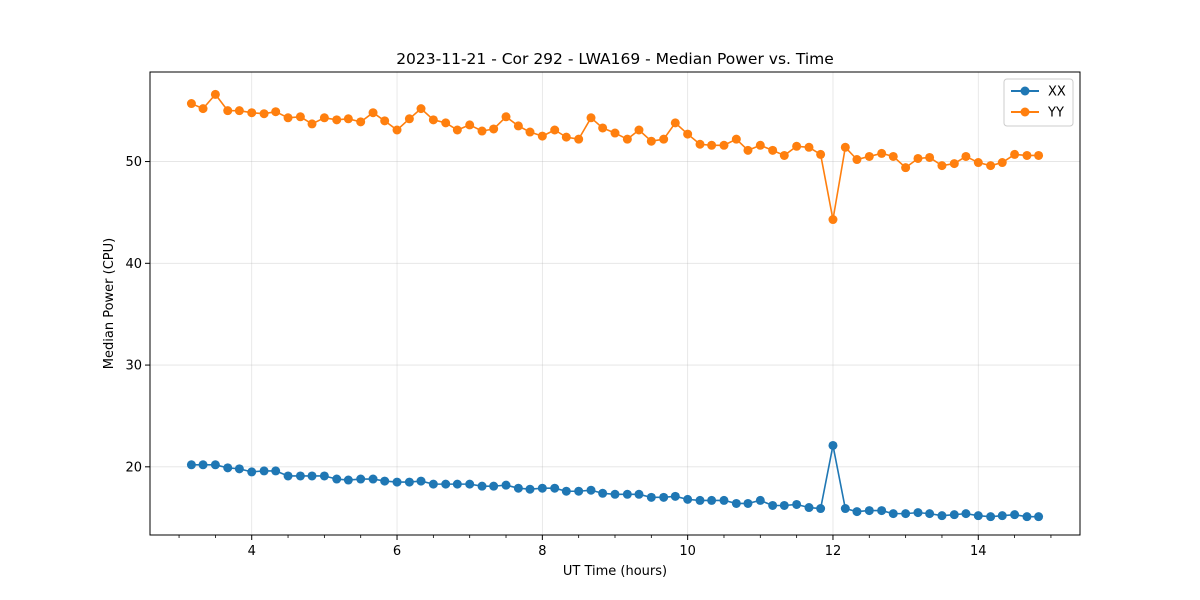 The width and height of the screenshot is (1200, 600). What do you see at coordinates (687, 551) in the screenshot?
I see `x-tick-label: 10` at bounding box center [687, 551].